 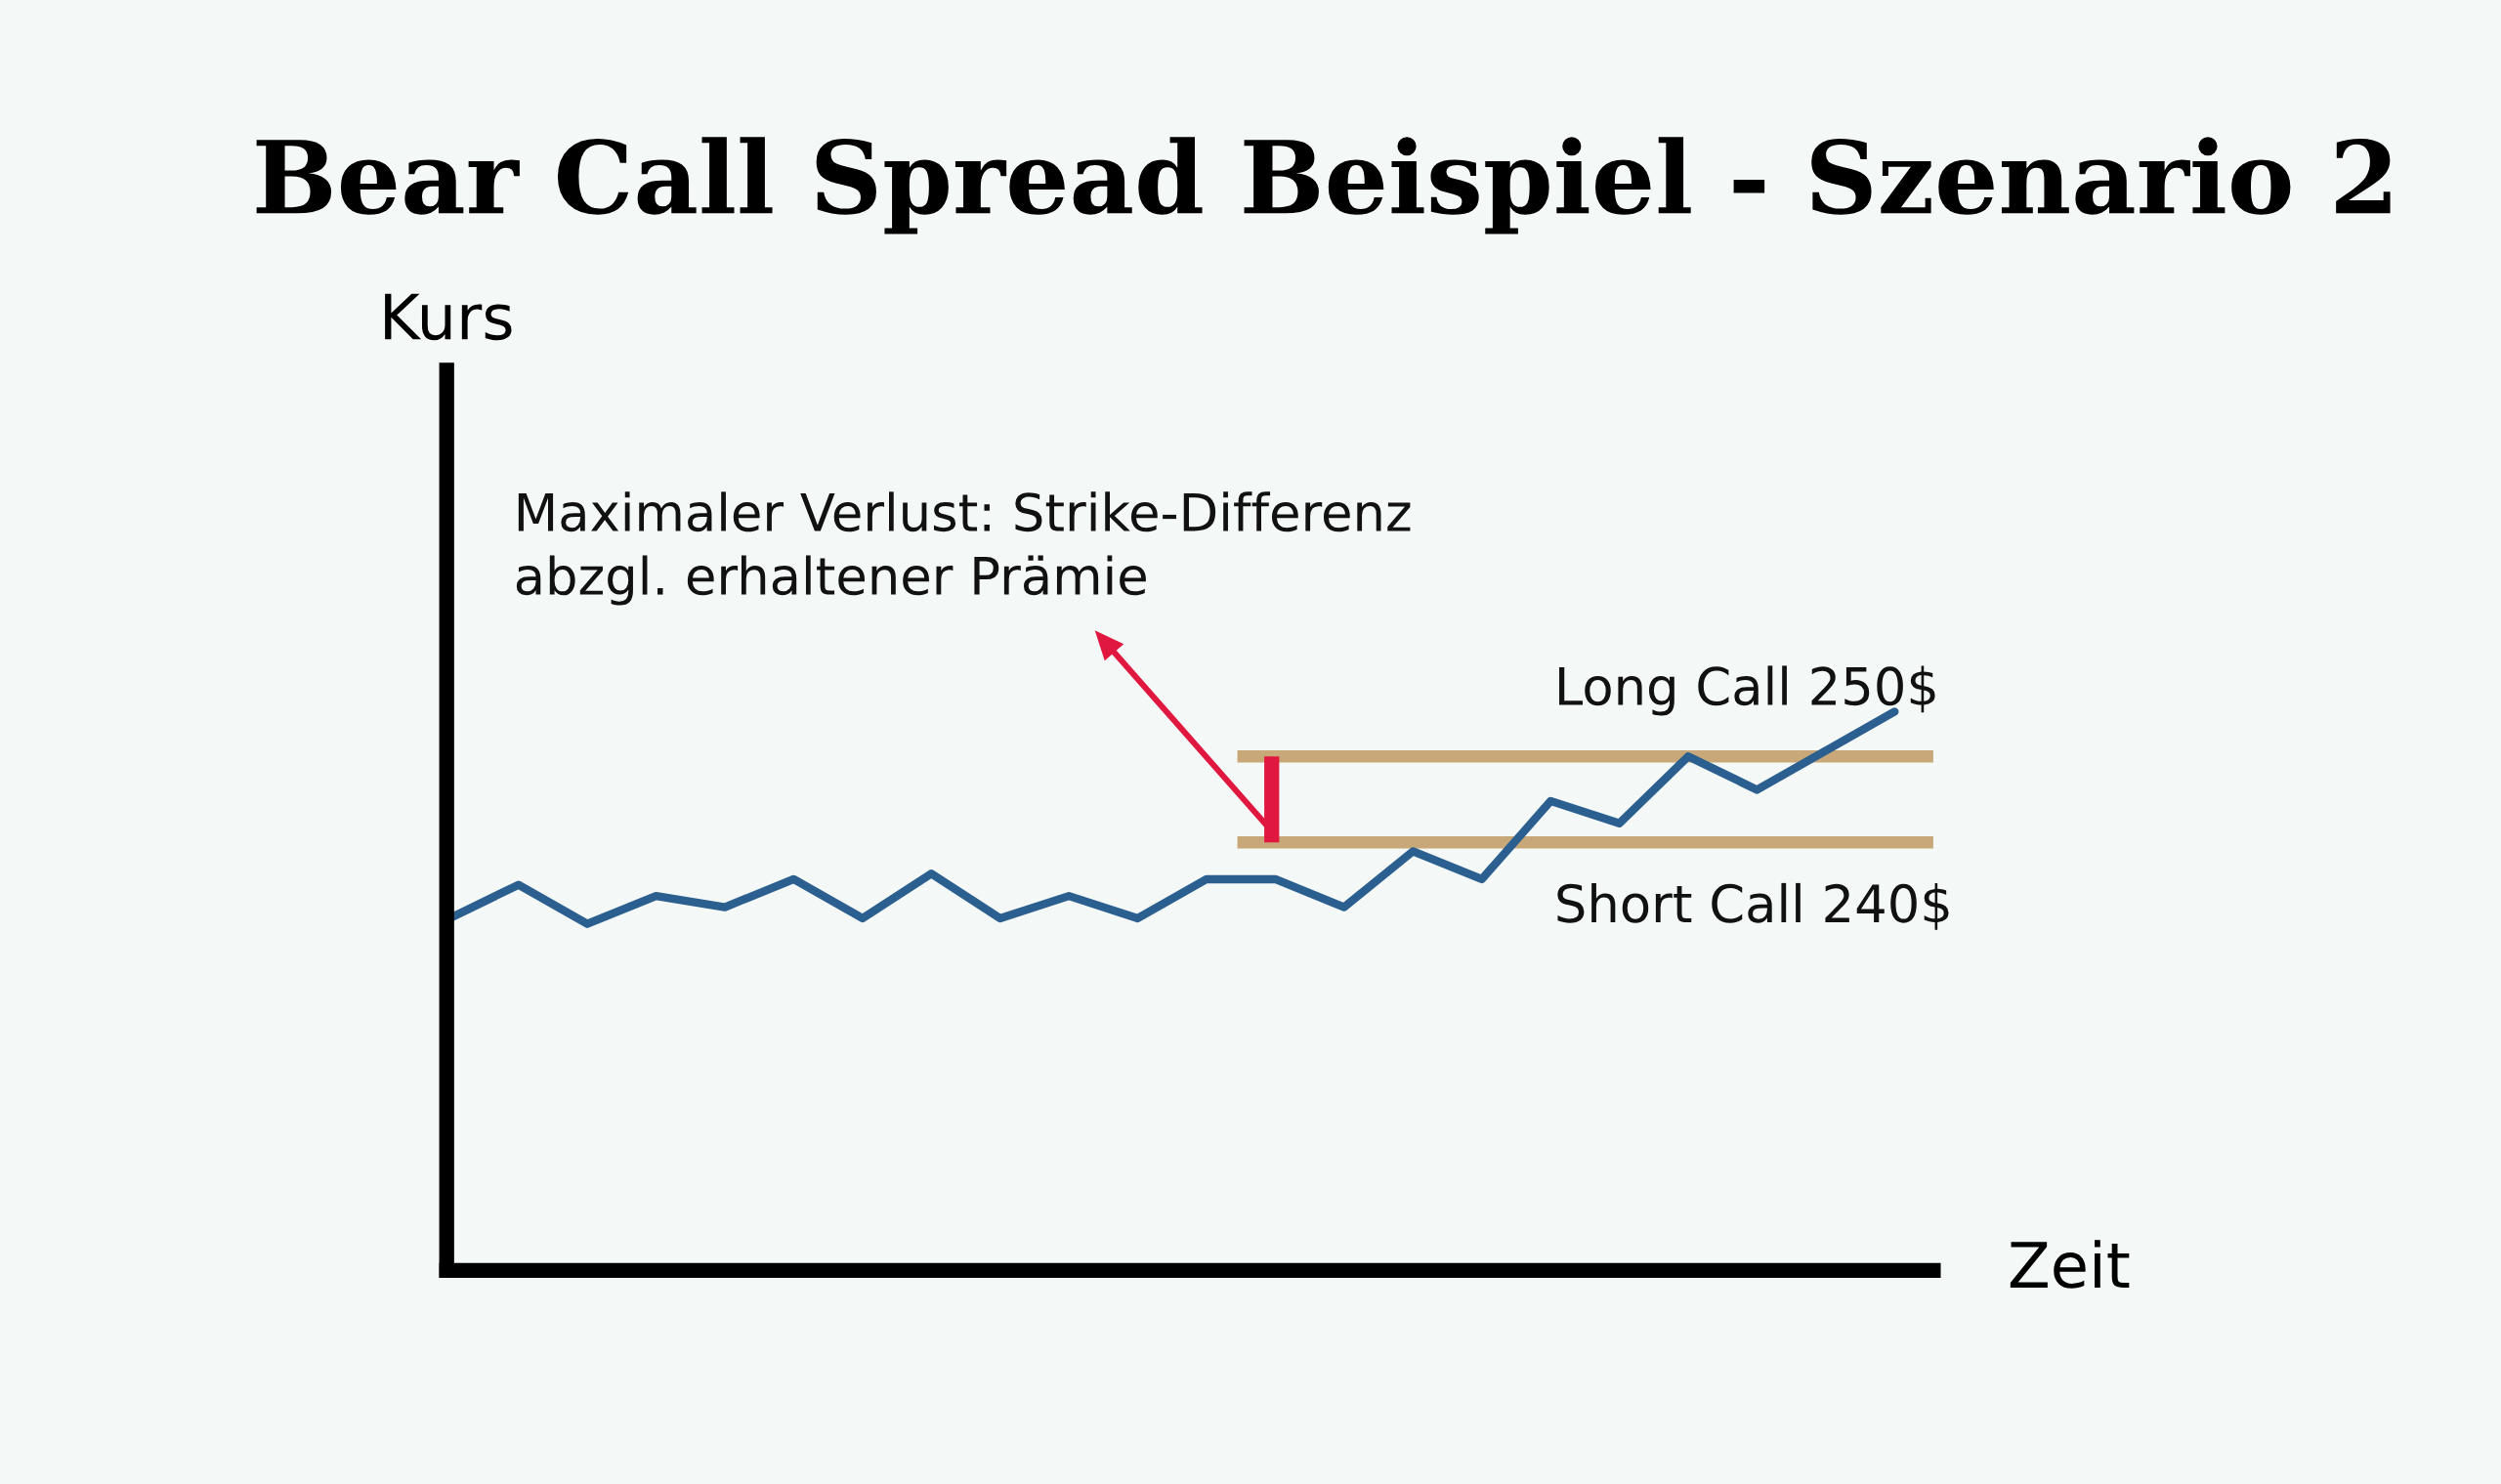 What do you see at coordinates (2070, 1264) in the screenshot?
I see `x-axis-title: Zeit` at bounding box center [2070, 1264].